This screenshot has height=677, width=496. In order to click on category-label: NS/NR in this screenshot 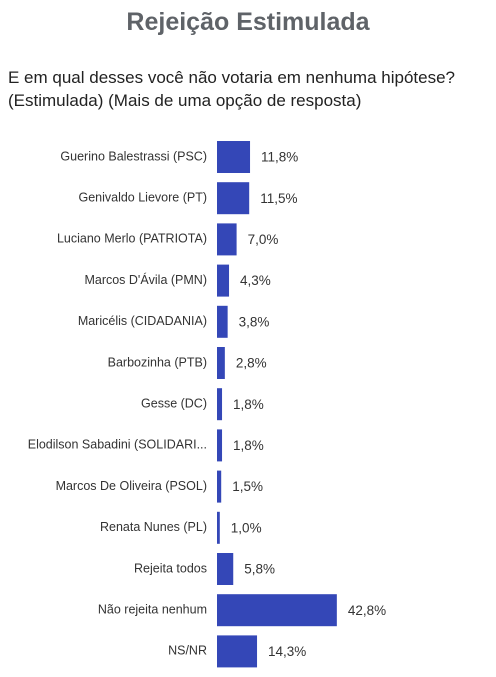, I will do `click(187, 651)`.